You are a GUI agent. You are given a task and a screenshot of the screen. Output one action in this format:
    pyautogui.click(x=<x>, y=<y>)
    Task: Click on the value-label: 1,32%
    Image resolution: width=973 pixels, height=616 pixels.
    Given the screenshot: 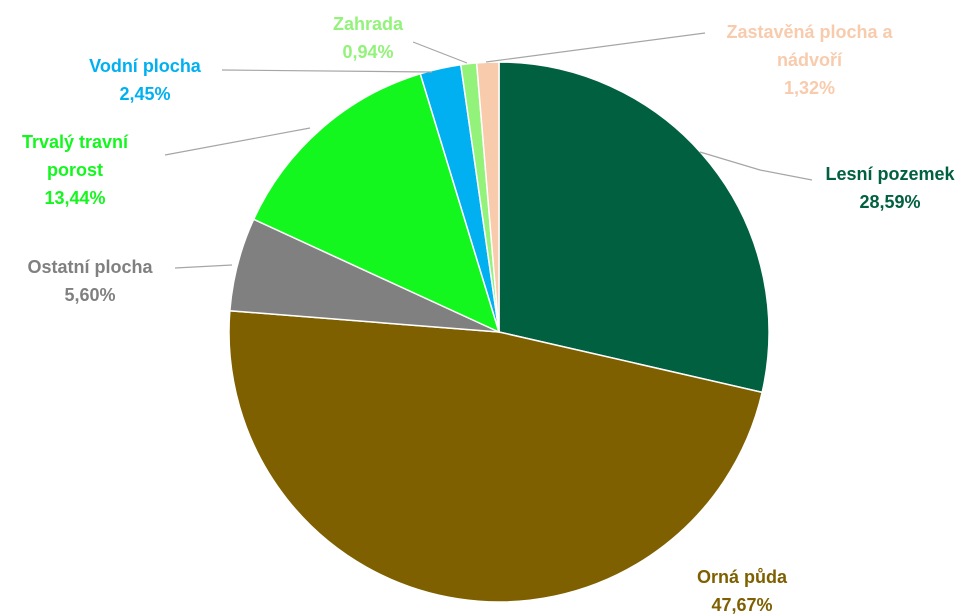 What is the action you would take?
    pyautogui.click(x=809, y=88)
    